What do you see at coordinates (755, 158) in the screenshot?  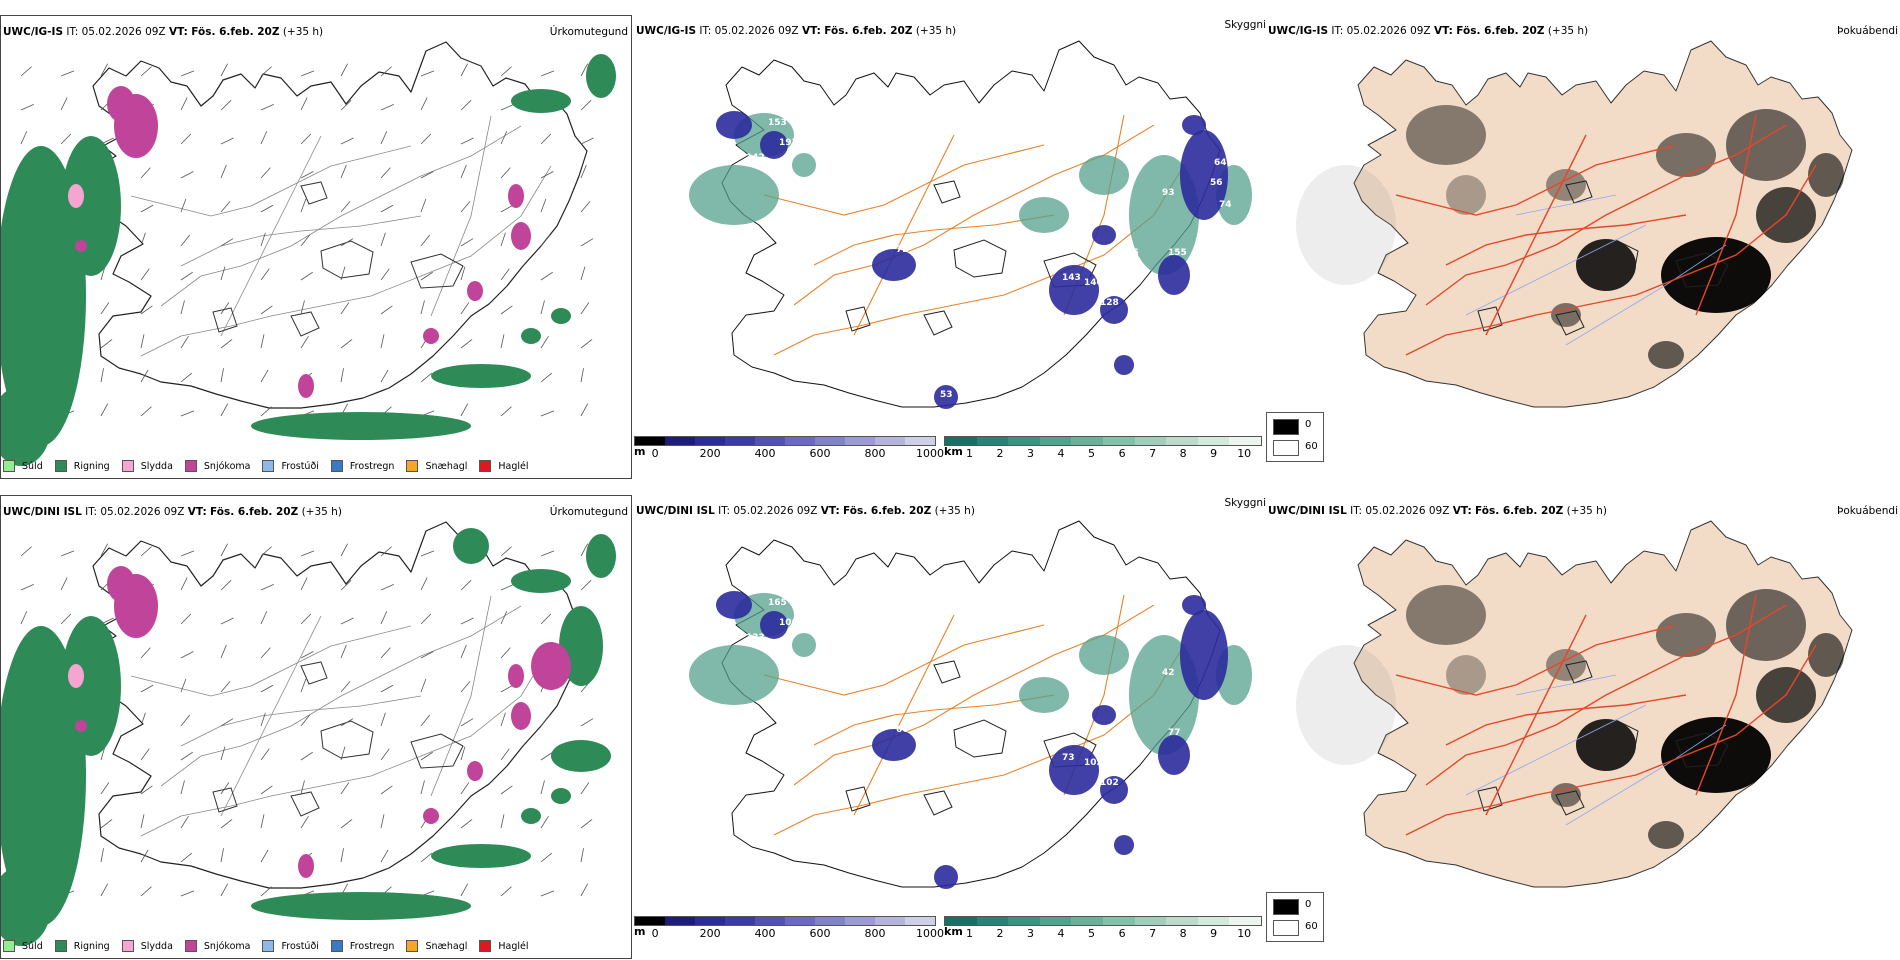 I see `visibility-value-label: 142` at bounding box center [755, 158].